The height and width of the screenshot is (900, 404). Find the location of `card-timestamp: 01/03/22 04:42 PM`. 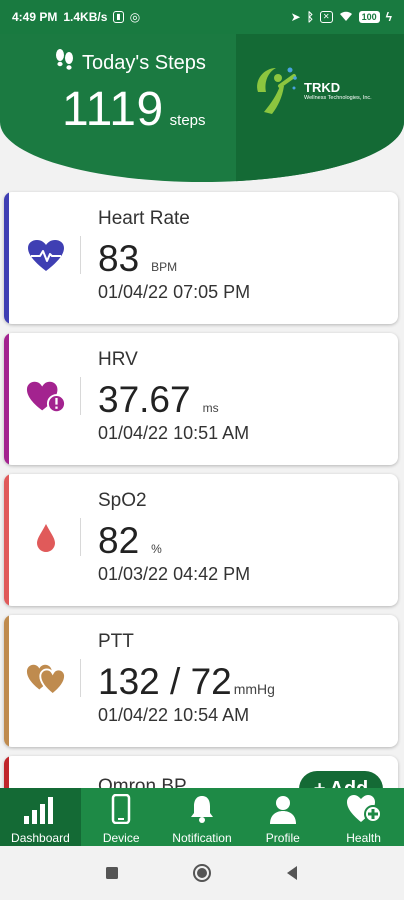

card-timestamp: 01/03/22 04:42 PM is located at coordinates (174, 574).